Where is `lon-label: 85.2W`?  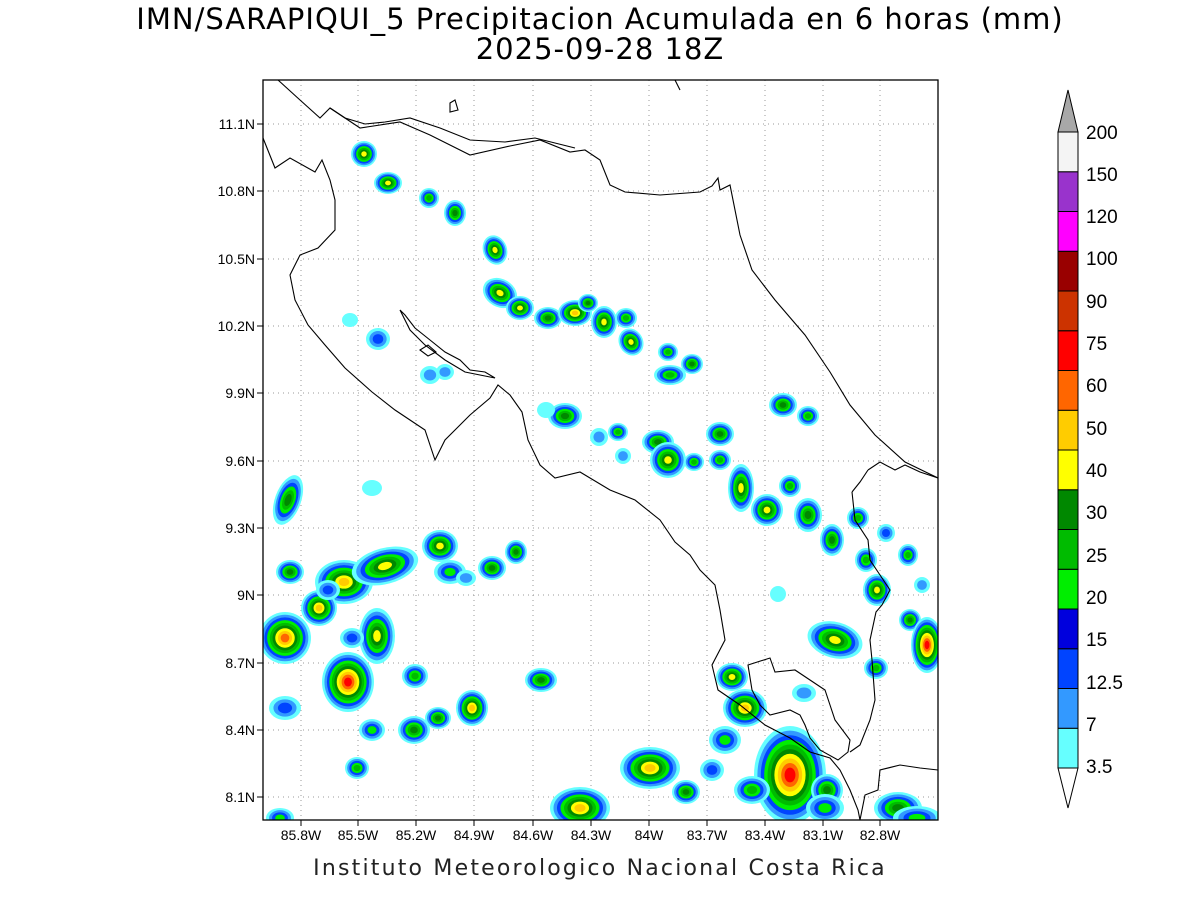 lon-label: 85.2W is located at coordinates (416, 835).